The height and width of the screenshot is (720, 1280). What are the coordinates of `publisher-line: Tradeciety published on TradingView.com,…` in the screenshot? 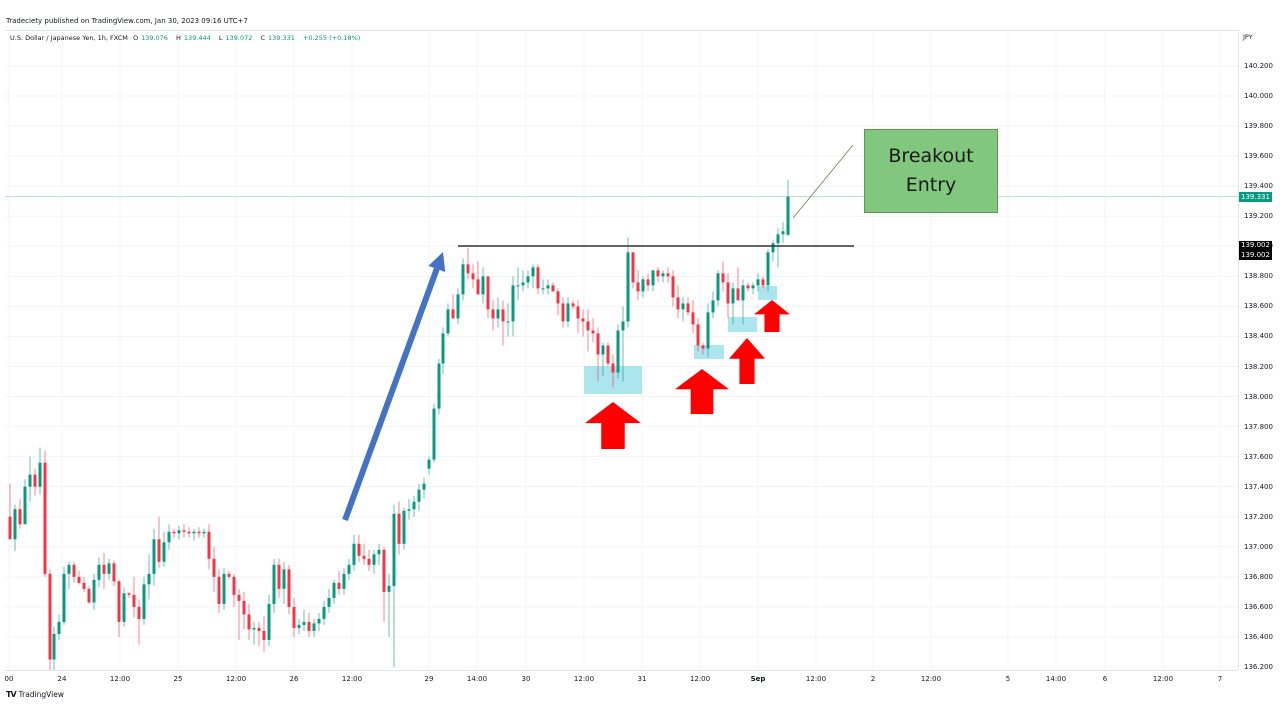 It's located at (127, 21).